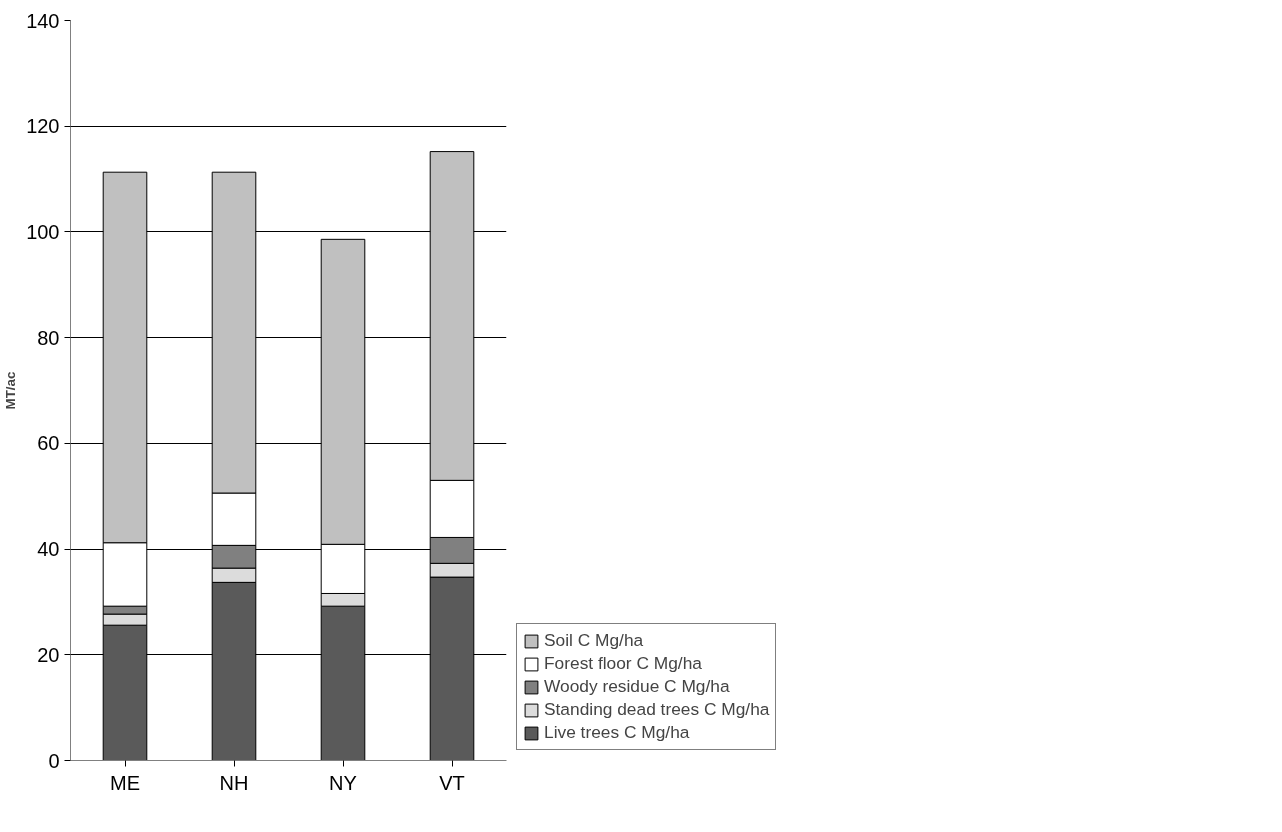  Describe the element at coordinates (43, 126) in the screenshot. I see `y-tick-label: 120` at that location.